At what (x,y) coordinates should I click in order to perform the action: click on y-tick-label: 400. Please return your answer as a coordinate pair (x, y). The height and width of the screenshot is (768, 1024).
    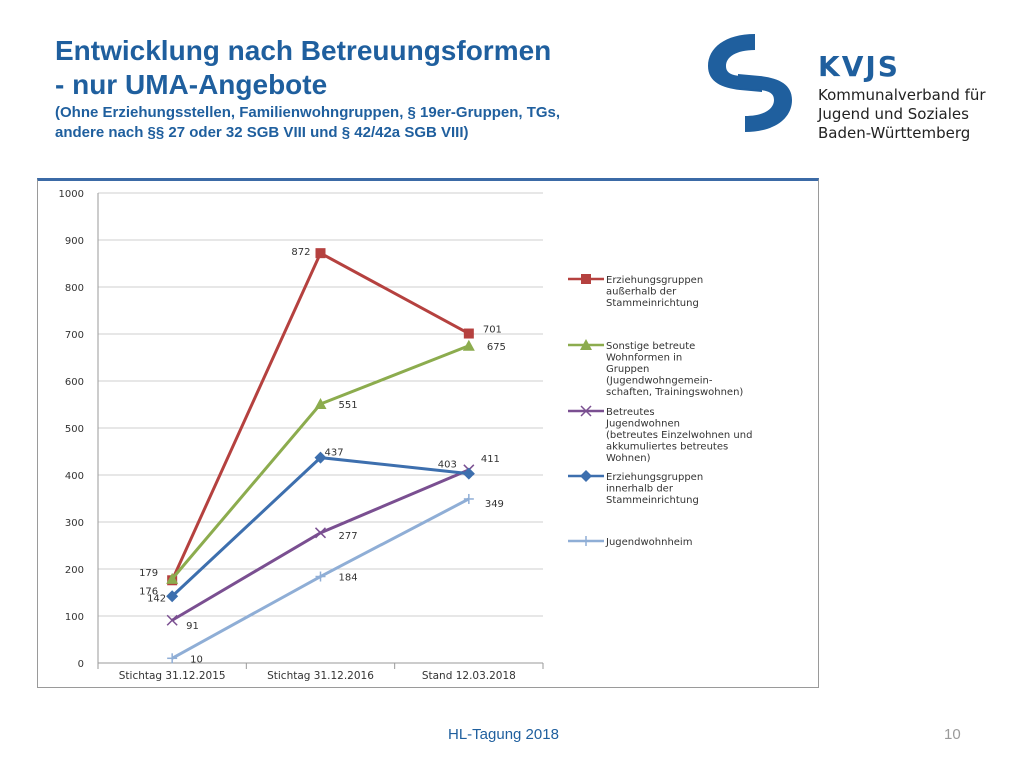
    Looking at the image, I should click on (74, 476).